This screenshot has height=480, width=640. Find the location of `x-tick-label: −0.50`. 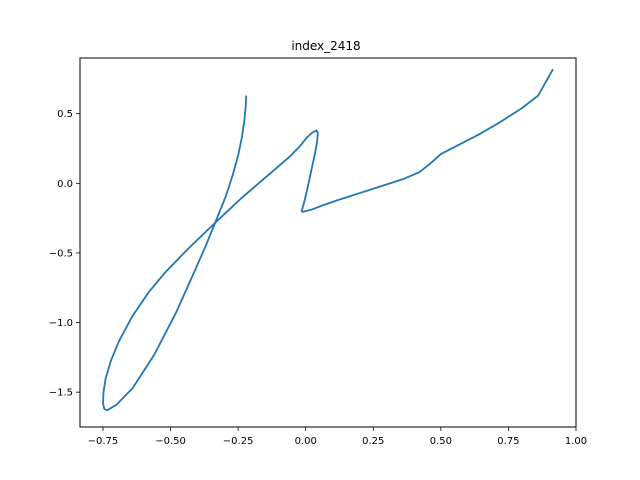

x-tick-label: −0.50 is located at coordinates (170, 441).